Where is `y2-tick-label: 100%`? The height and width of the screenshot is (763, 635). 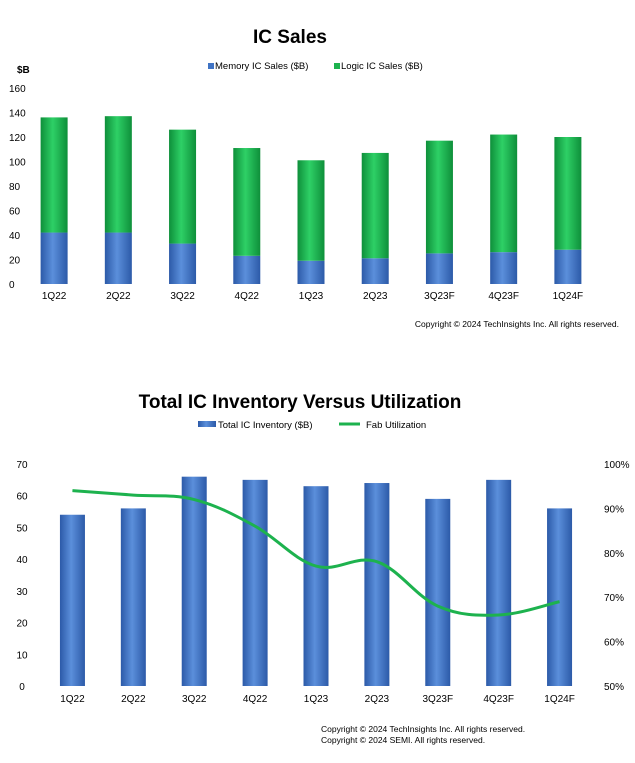 y2-tick-label: 100% is located at coordinates (617, 465).